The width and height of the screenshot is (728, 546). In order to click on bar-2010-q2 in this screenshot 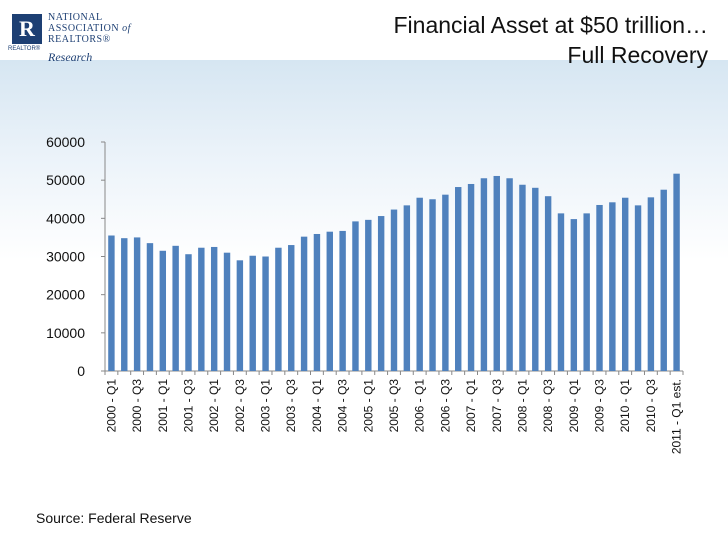, I will do `click(638, 288)`.